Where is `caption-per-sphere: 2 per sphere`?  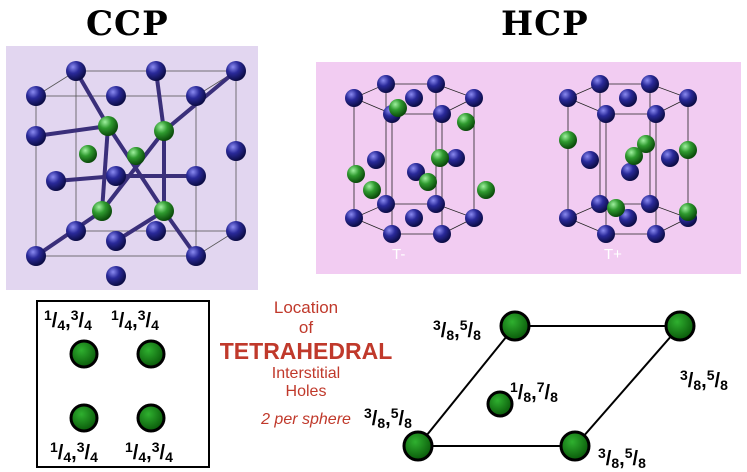
caption-per-sphere: 2 per sphere is located at coordinates (306, 419).